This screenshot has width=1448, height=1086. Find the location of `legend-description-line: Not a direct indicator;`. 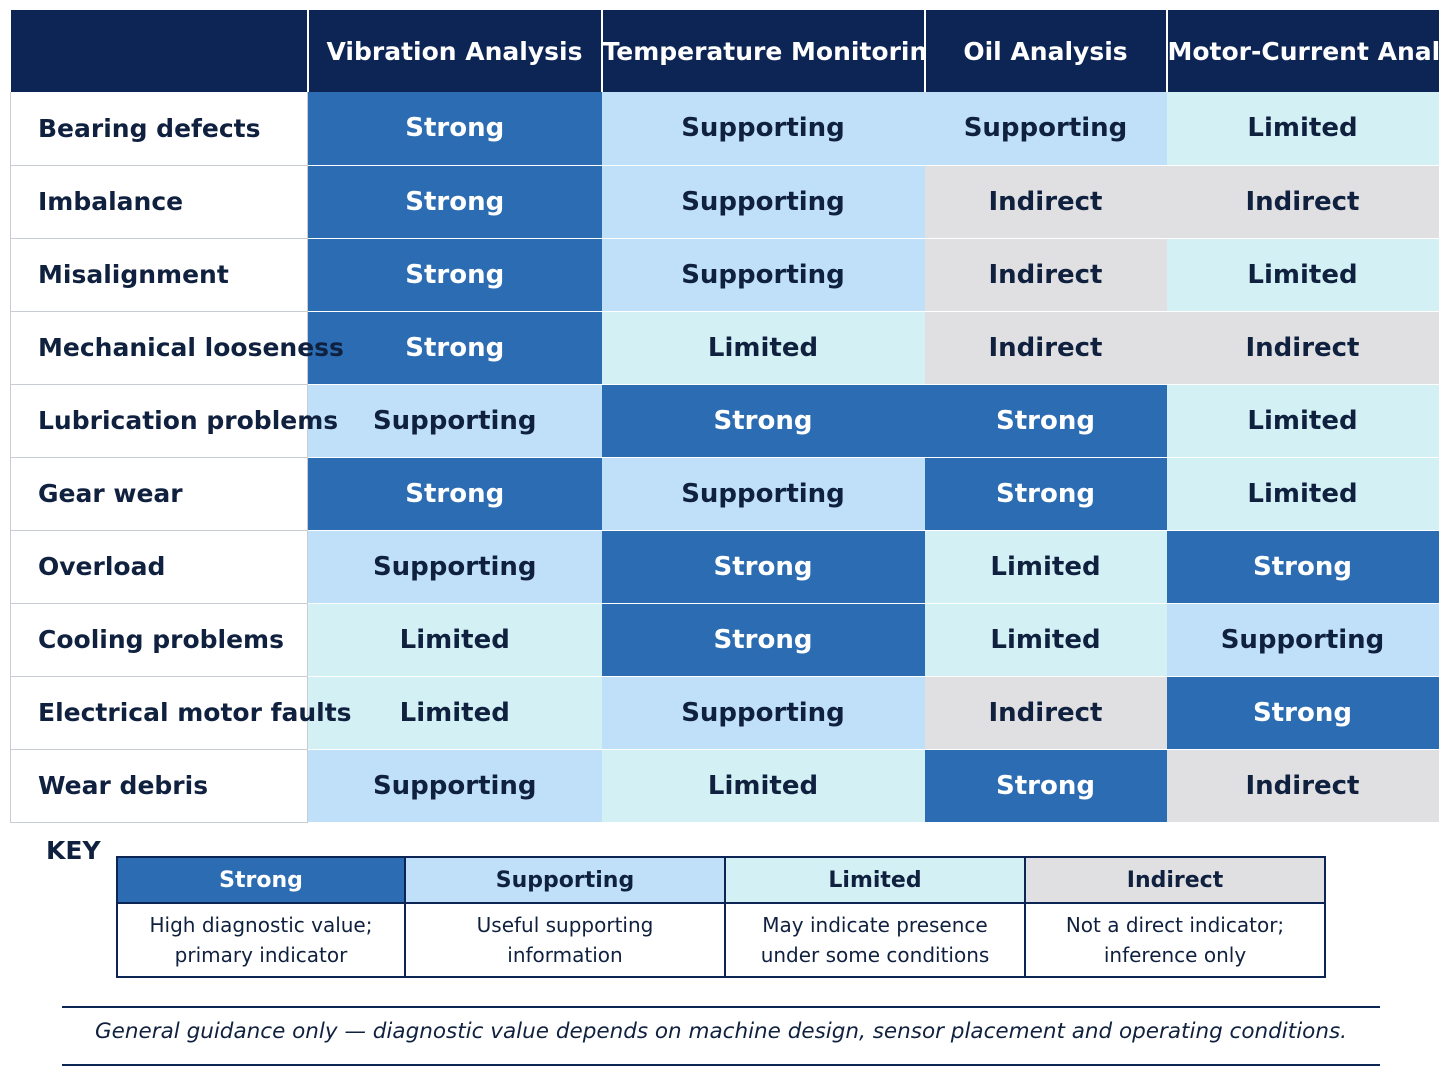

legend-description-line: Not a direct indicator; is located at coordinates (1175, 925).